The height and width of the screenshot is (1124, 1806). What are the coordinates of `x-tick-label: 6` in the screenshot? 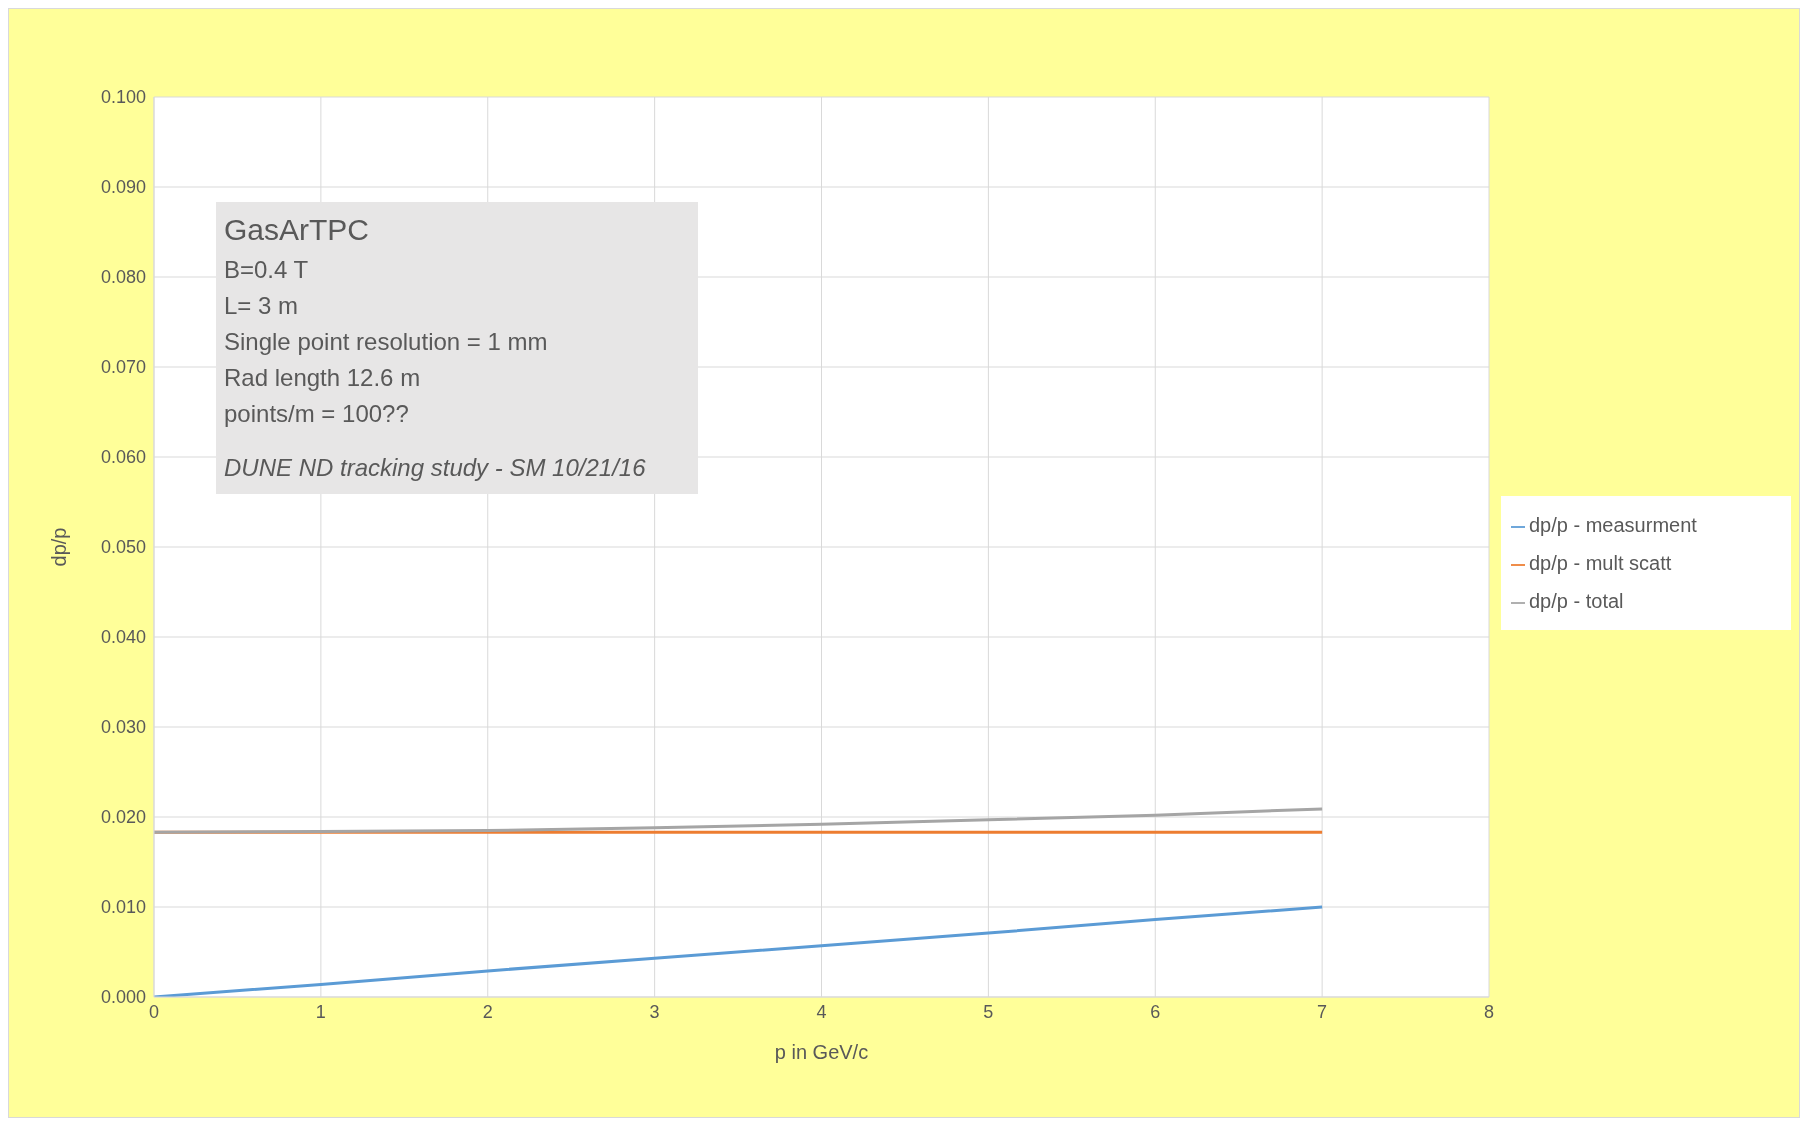 It's located at (1155, 1011).